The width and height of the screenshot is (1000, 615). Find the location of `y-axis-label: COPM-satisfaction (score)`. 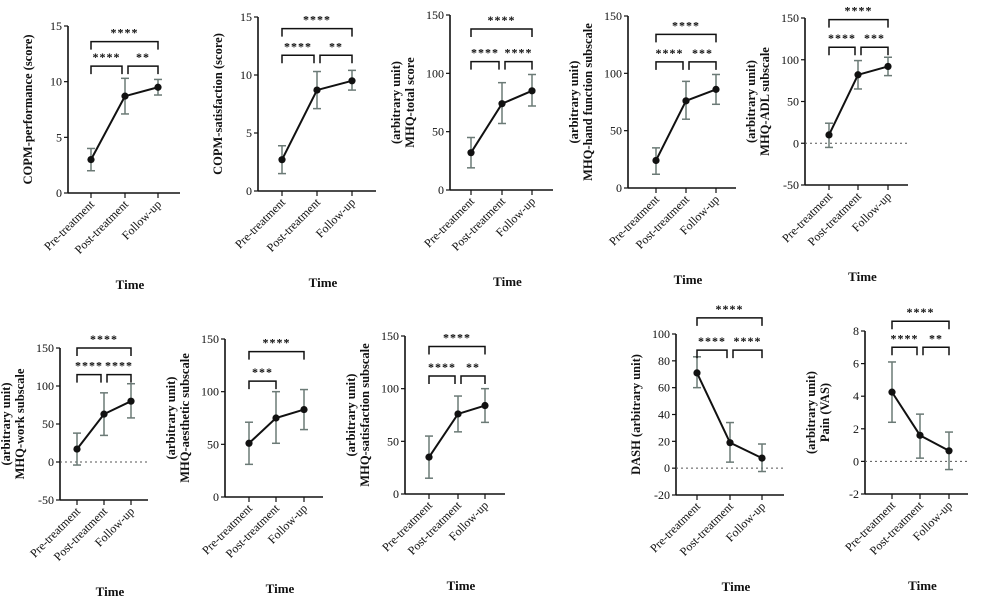

y-axis-label: COPM-satisfaction (score) is located at coordinates (218, 104).